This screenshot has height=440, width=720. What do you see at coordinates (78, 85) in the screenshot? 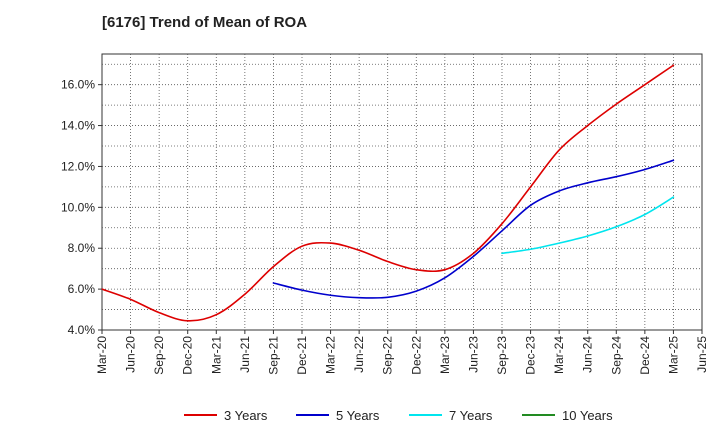
I see `y-tick-label: 16.0%` at bounding box center [78, 85].